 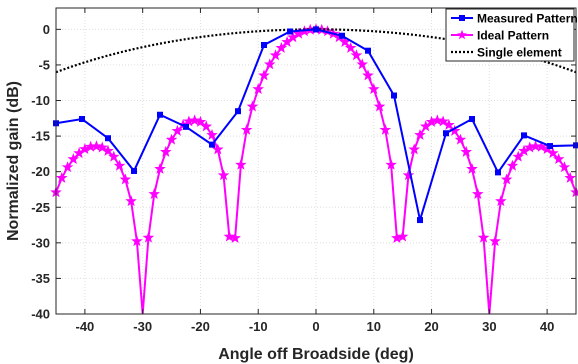 What do you see at coordinates (489, 326) in the screenshot?
I see `x-tick-label: 30` at bounding box center [489, 326].